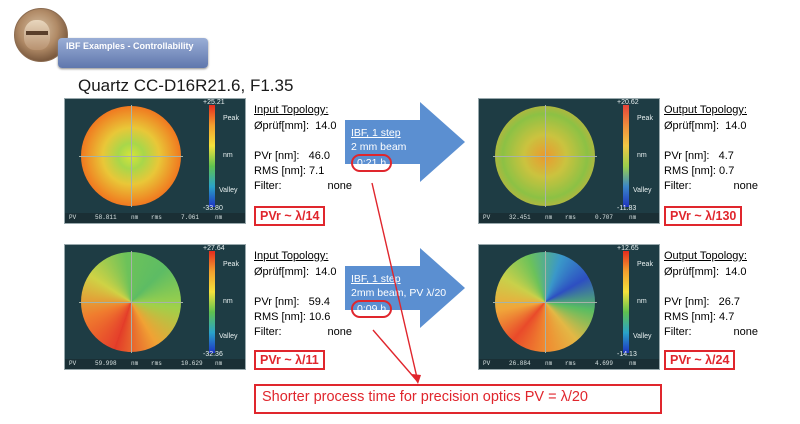 Image resolution: width=800 pixels, height=424 pixels. Describe the element at coordinates (133, 53) in the screenshot. I see `section-pill` at that location.